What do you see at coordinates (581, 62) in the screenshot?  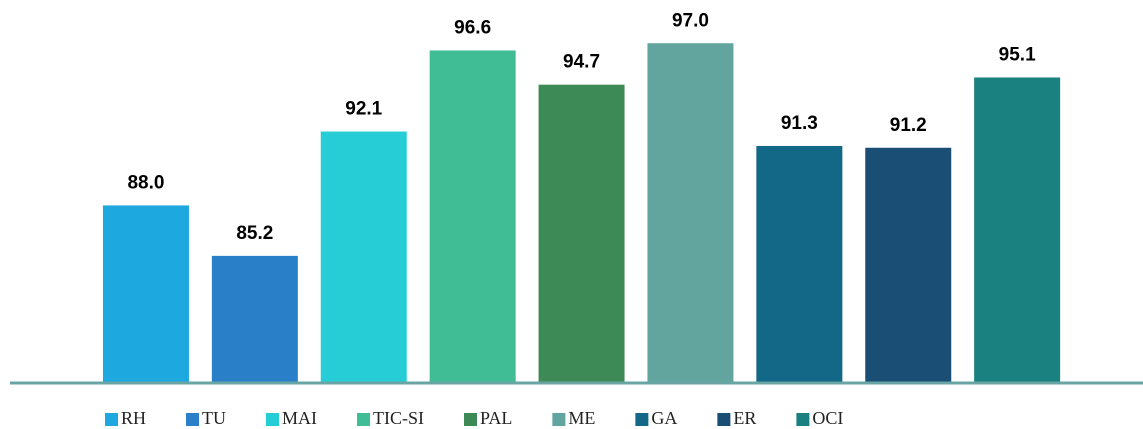 I see `data-label: 94.7` at bounding box center [581, 62].